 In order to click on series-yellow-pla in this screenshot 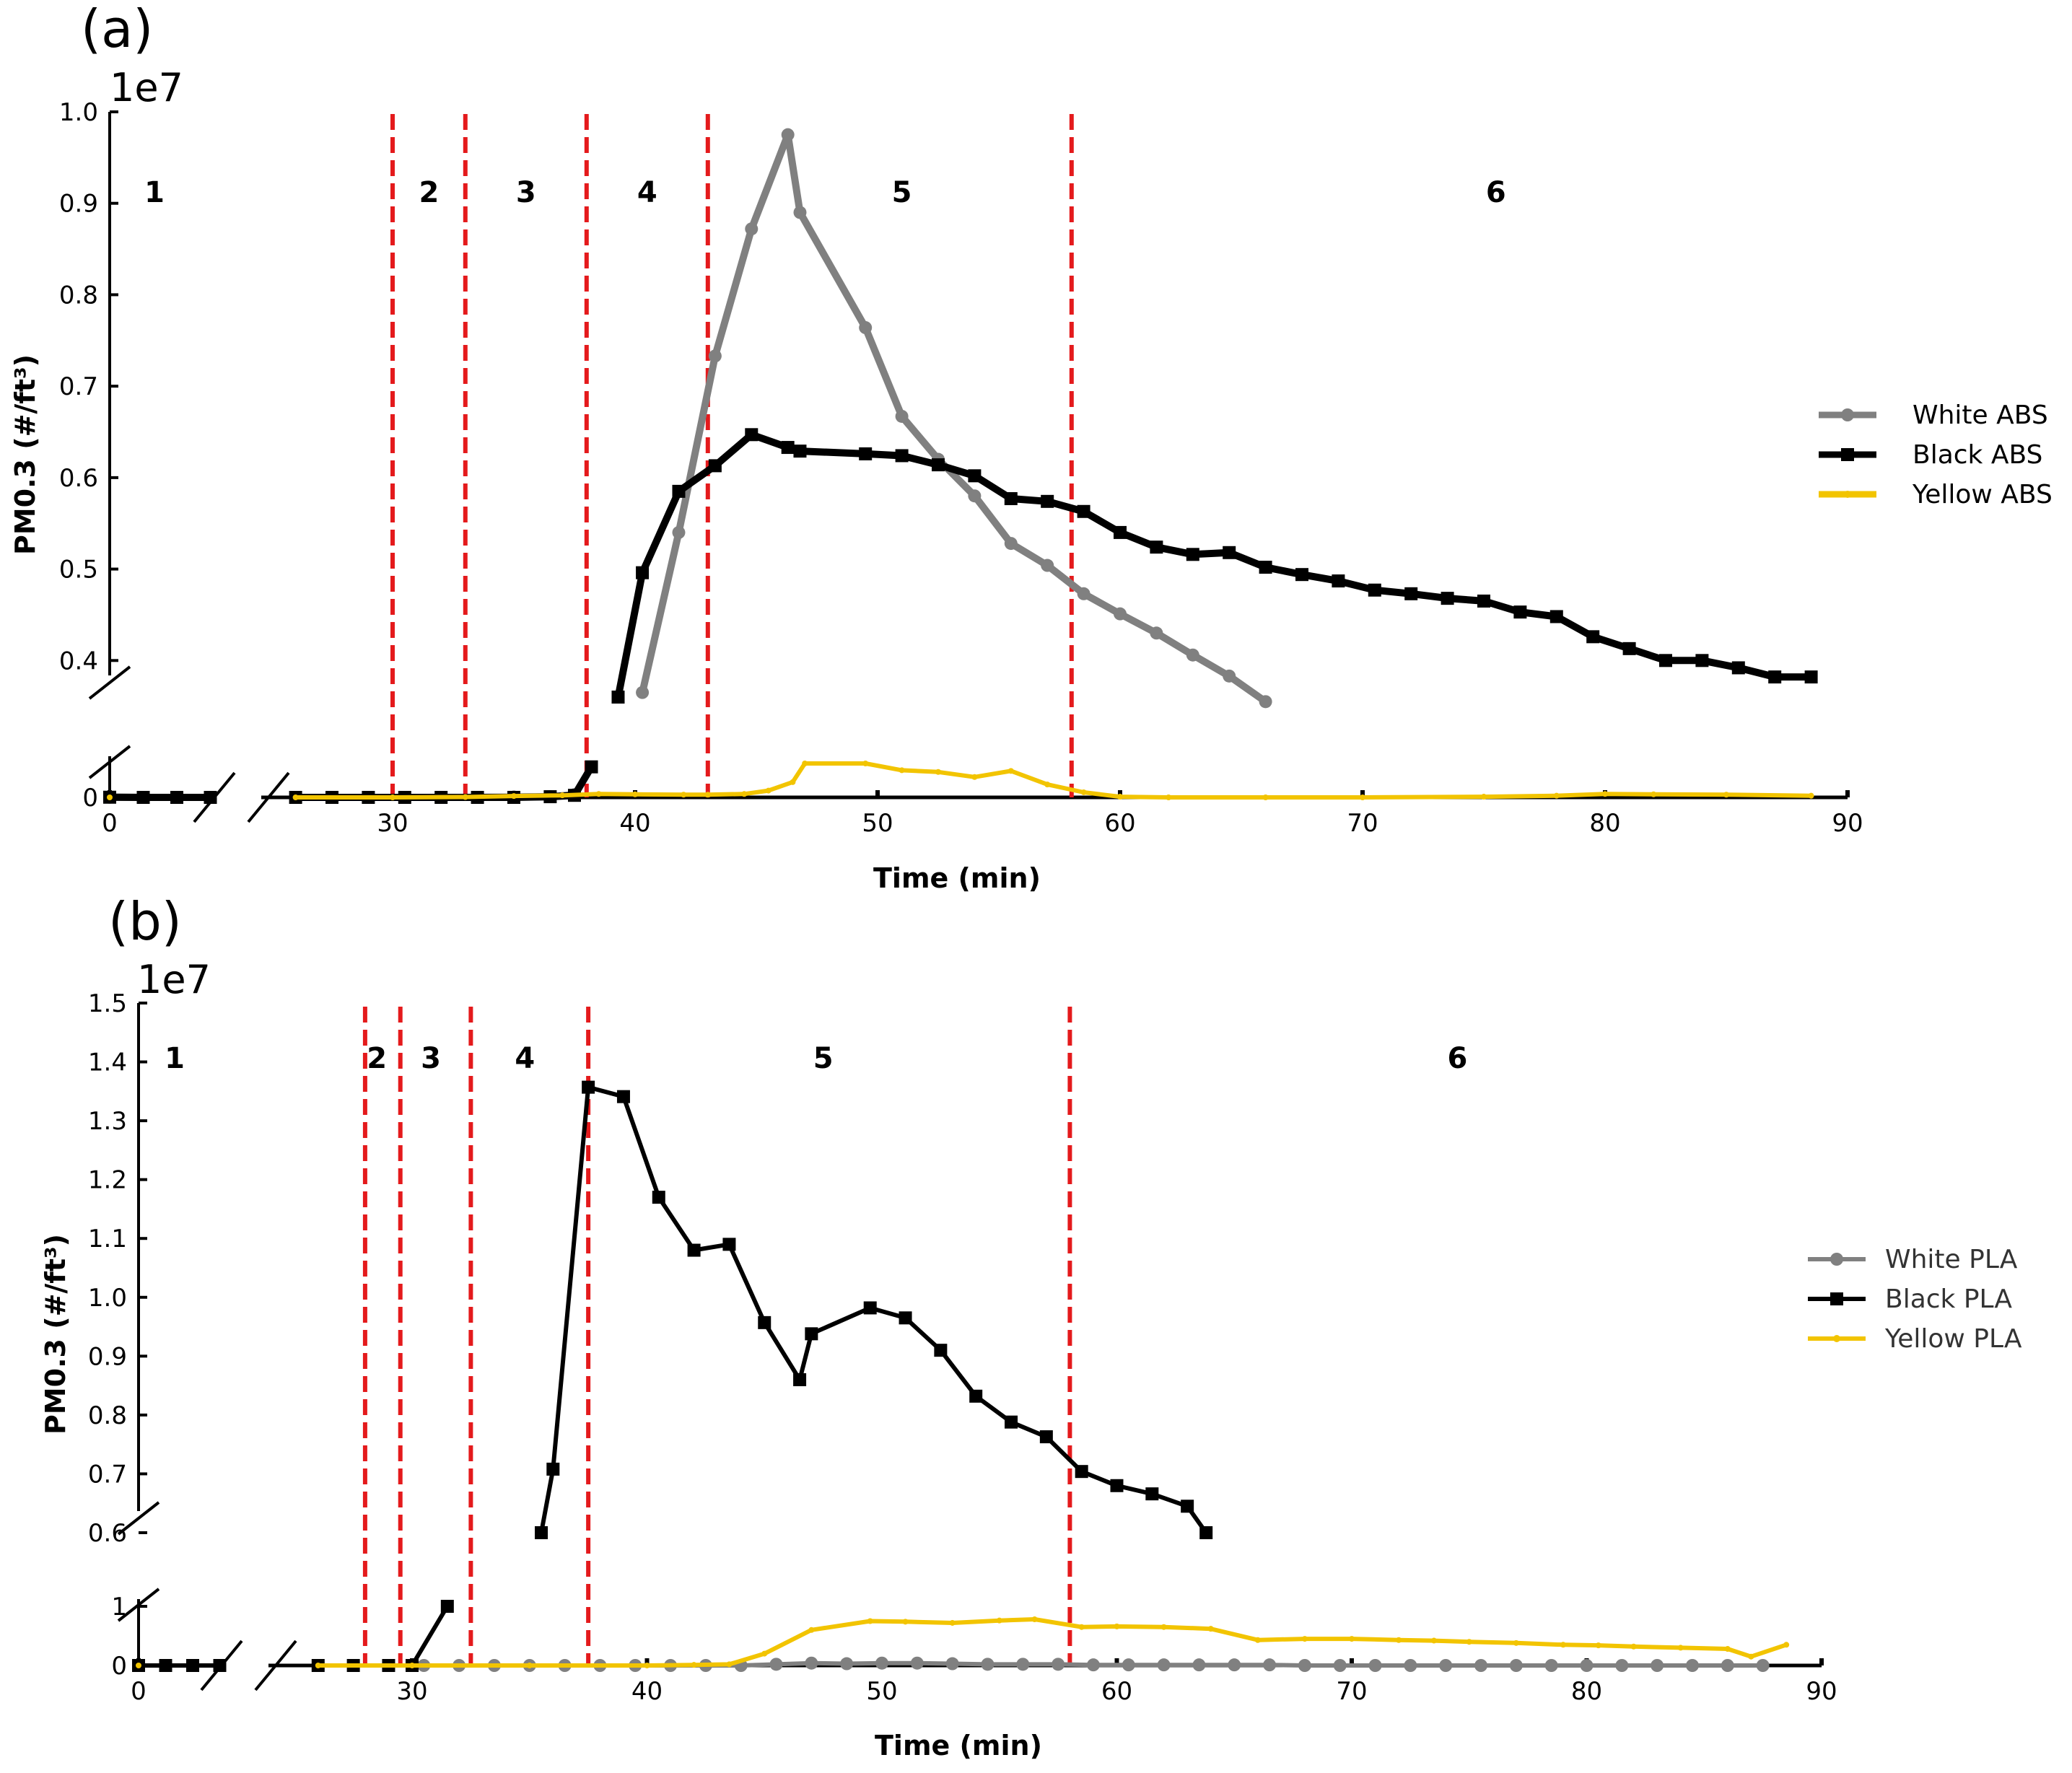, I will do `click(963, 1642)`.